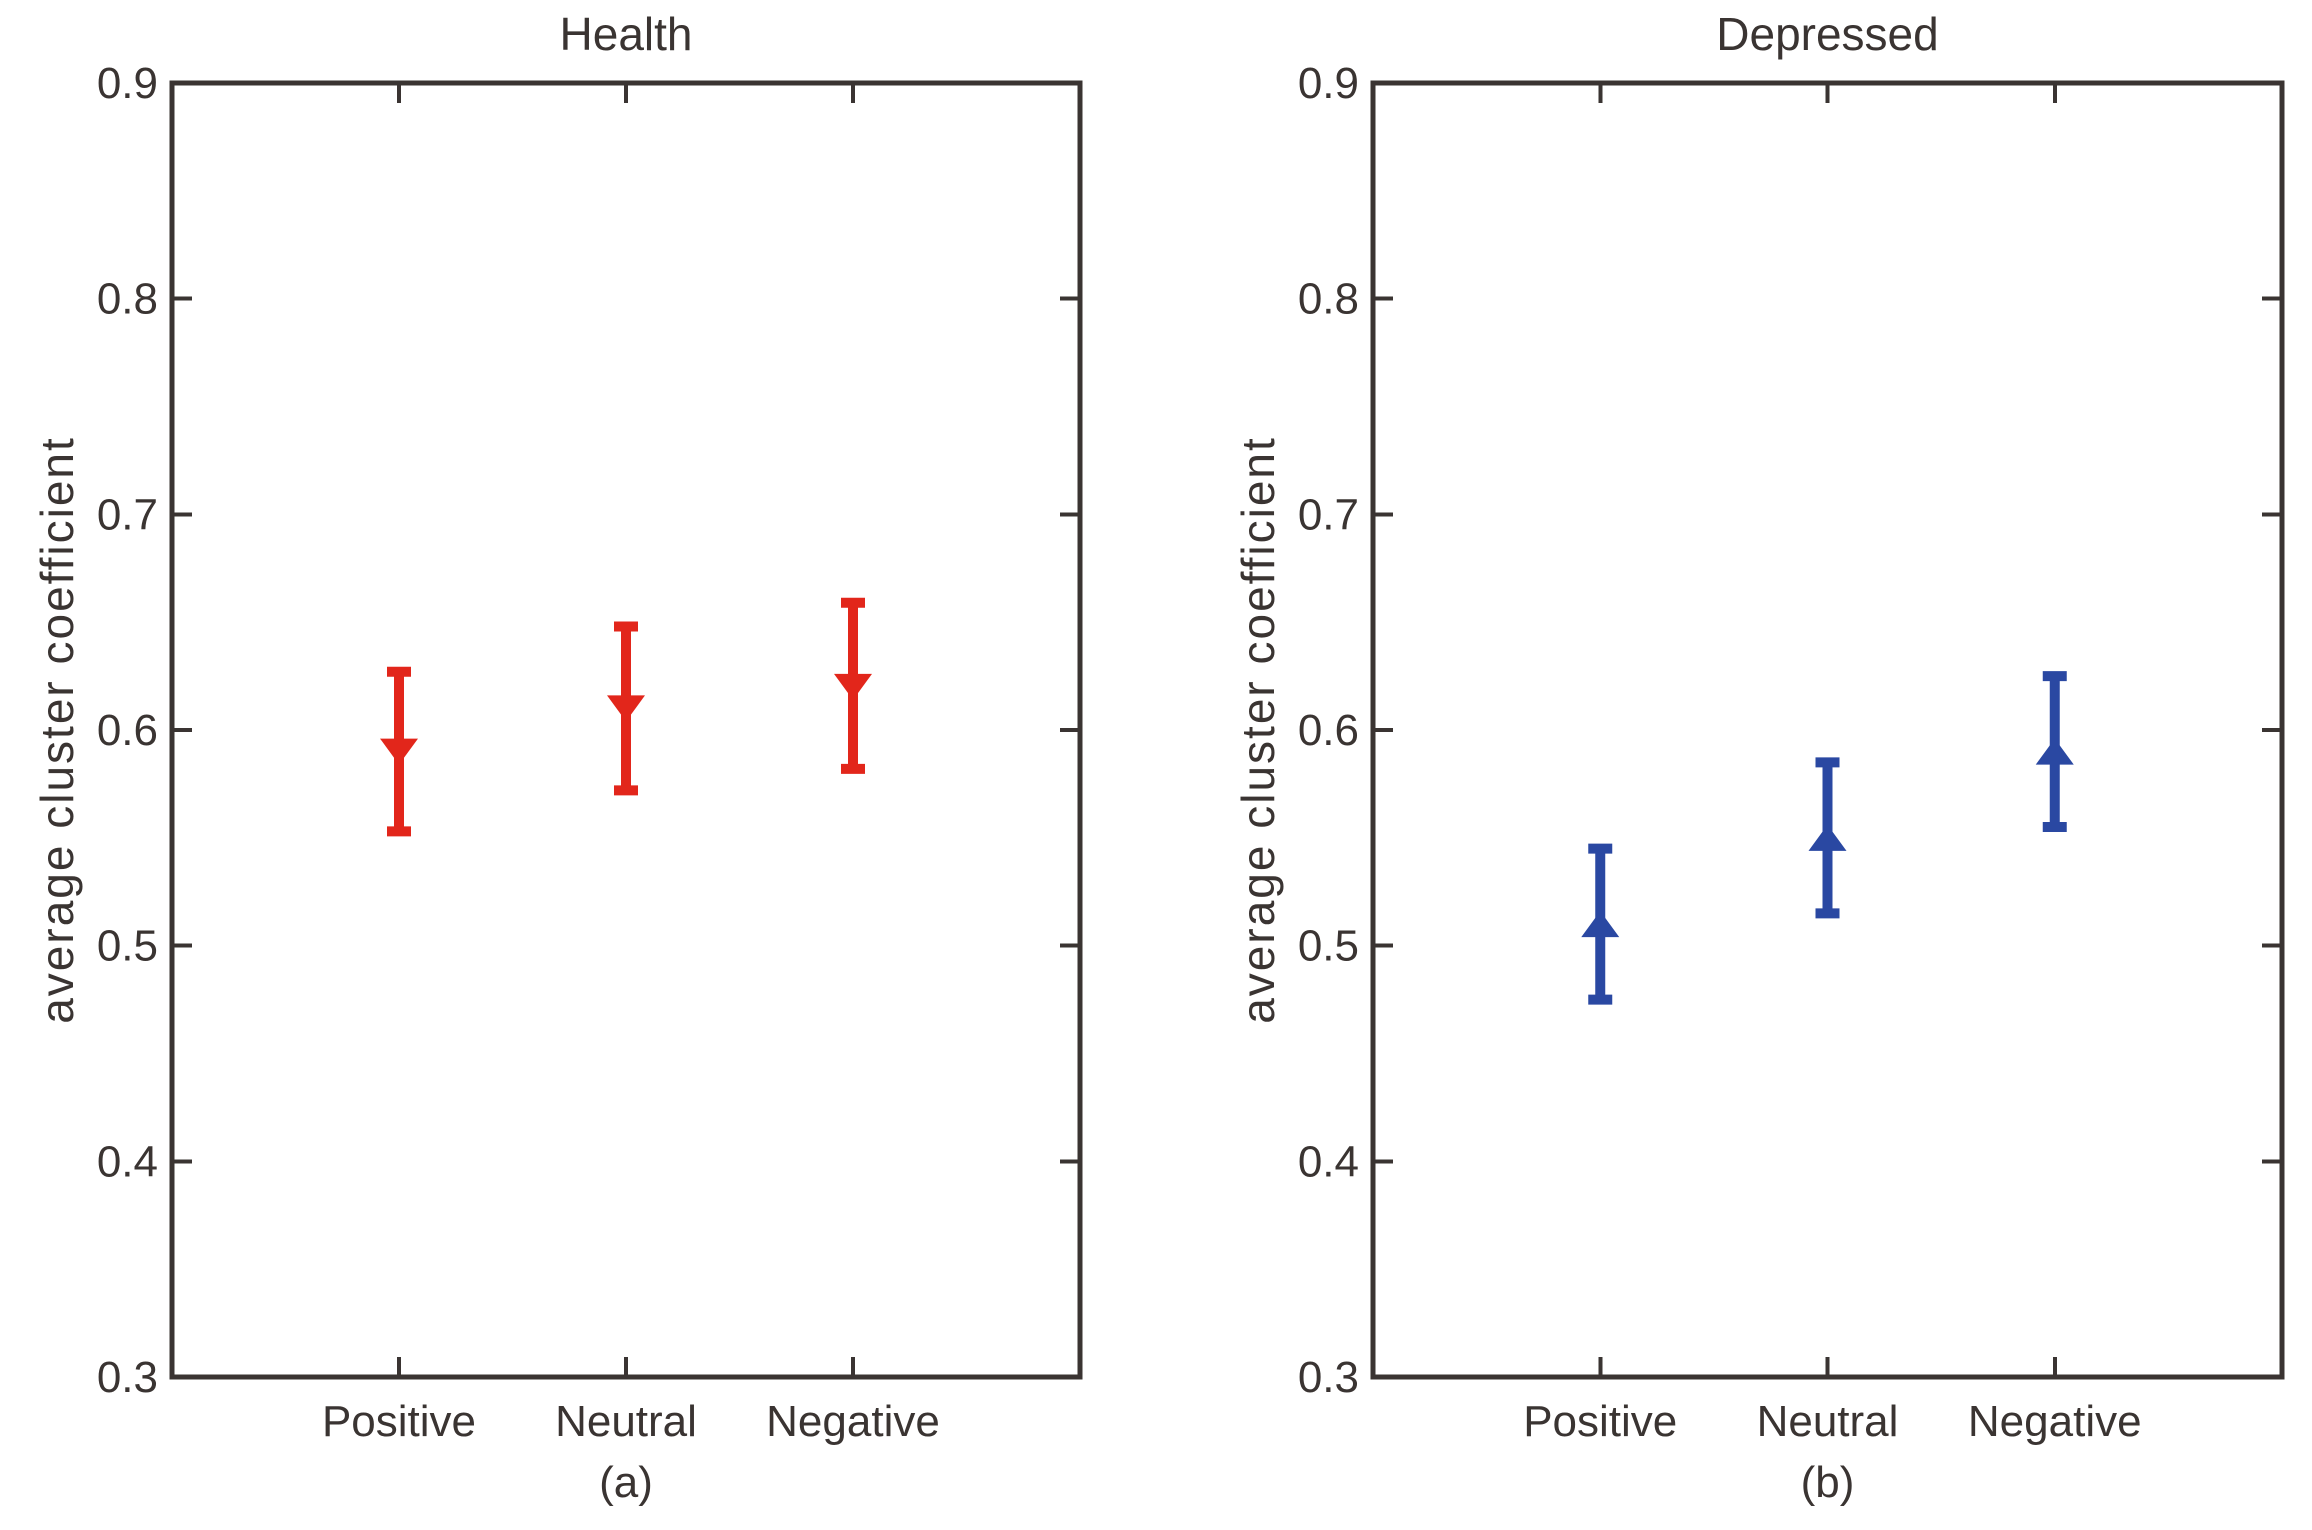 The height and width of the screenshot is (1530, 2312). What do you see at coordinates (1258, 730) in the screenshot?
I see `panel-b-y-axis-label: average cluster coefficient` at bounding box center [1258, 730].